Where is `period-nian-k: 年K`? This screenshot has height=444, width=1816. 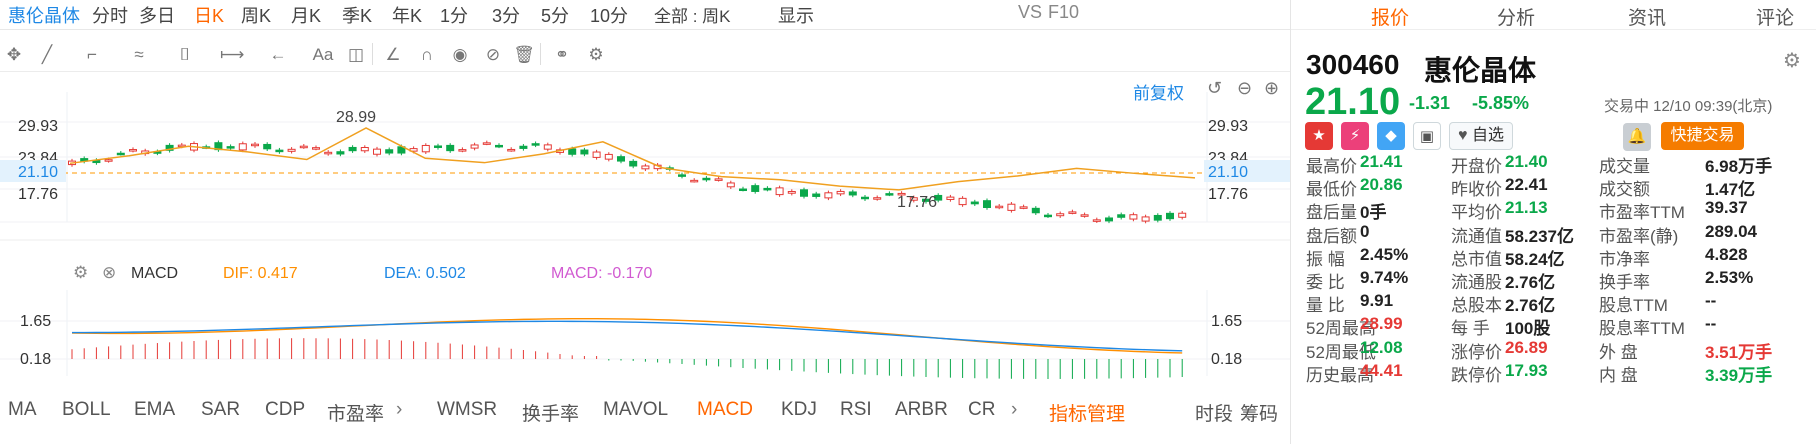 period-nian-k: 年K is located at coordinates (407, 16).